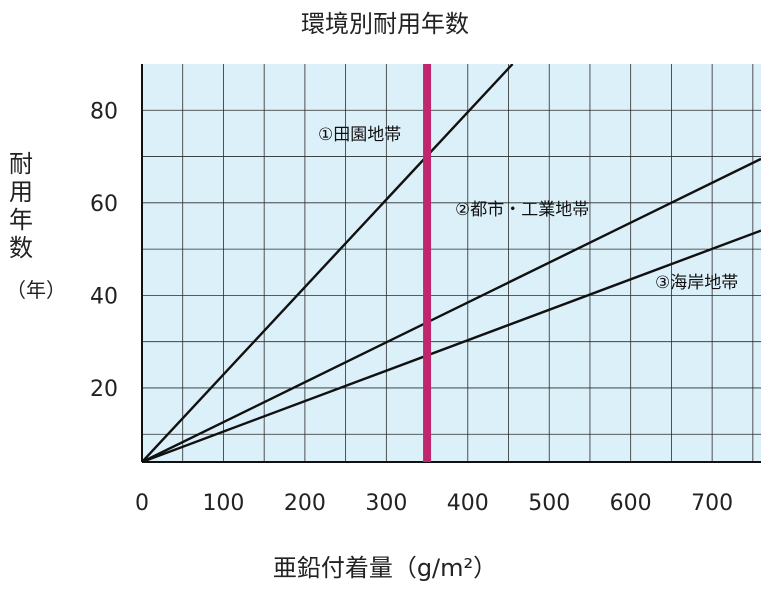  Describe the element at coordinates (385, 568) in the screenshot. I see `x-axis-label: 亜鉛付着量（g/m²）` at that location.